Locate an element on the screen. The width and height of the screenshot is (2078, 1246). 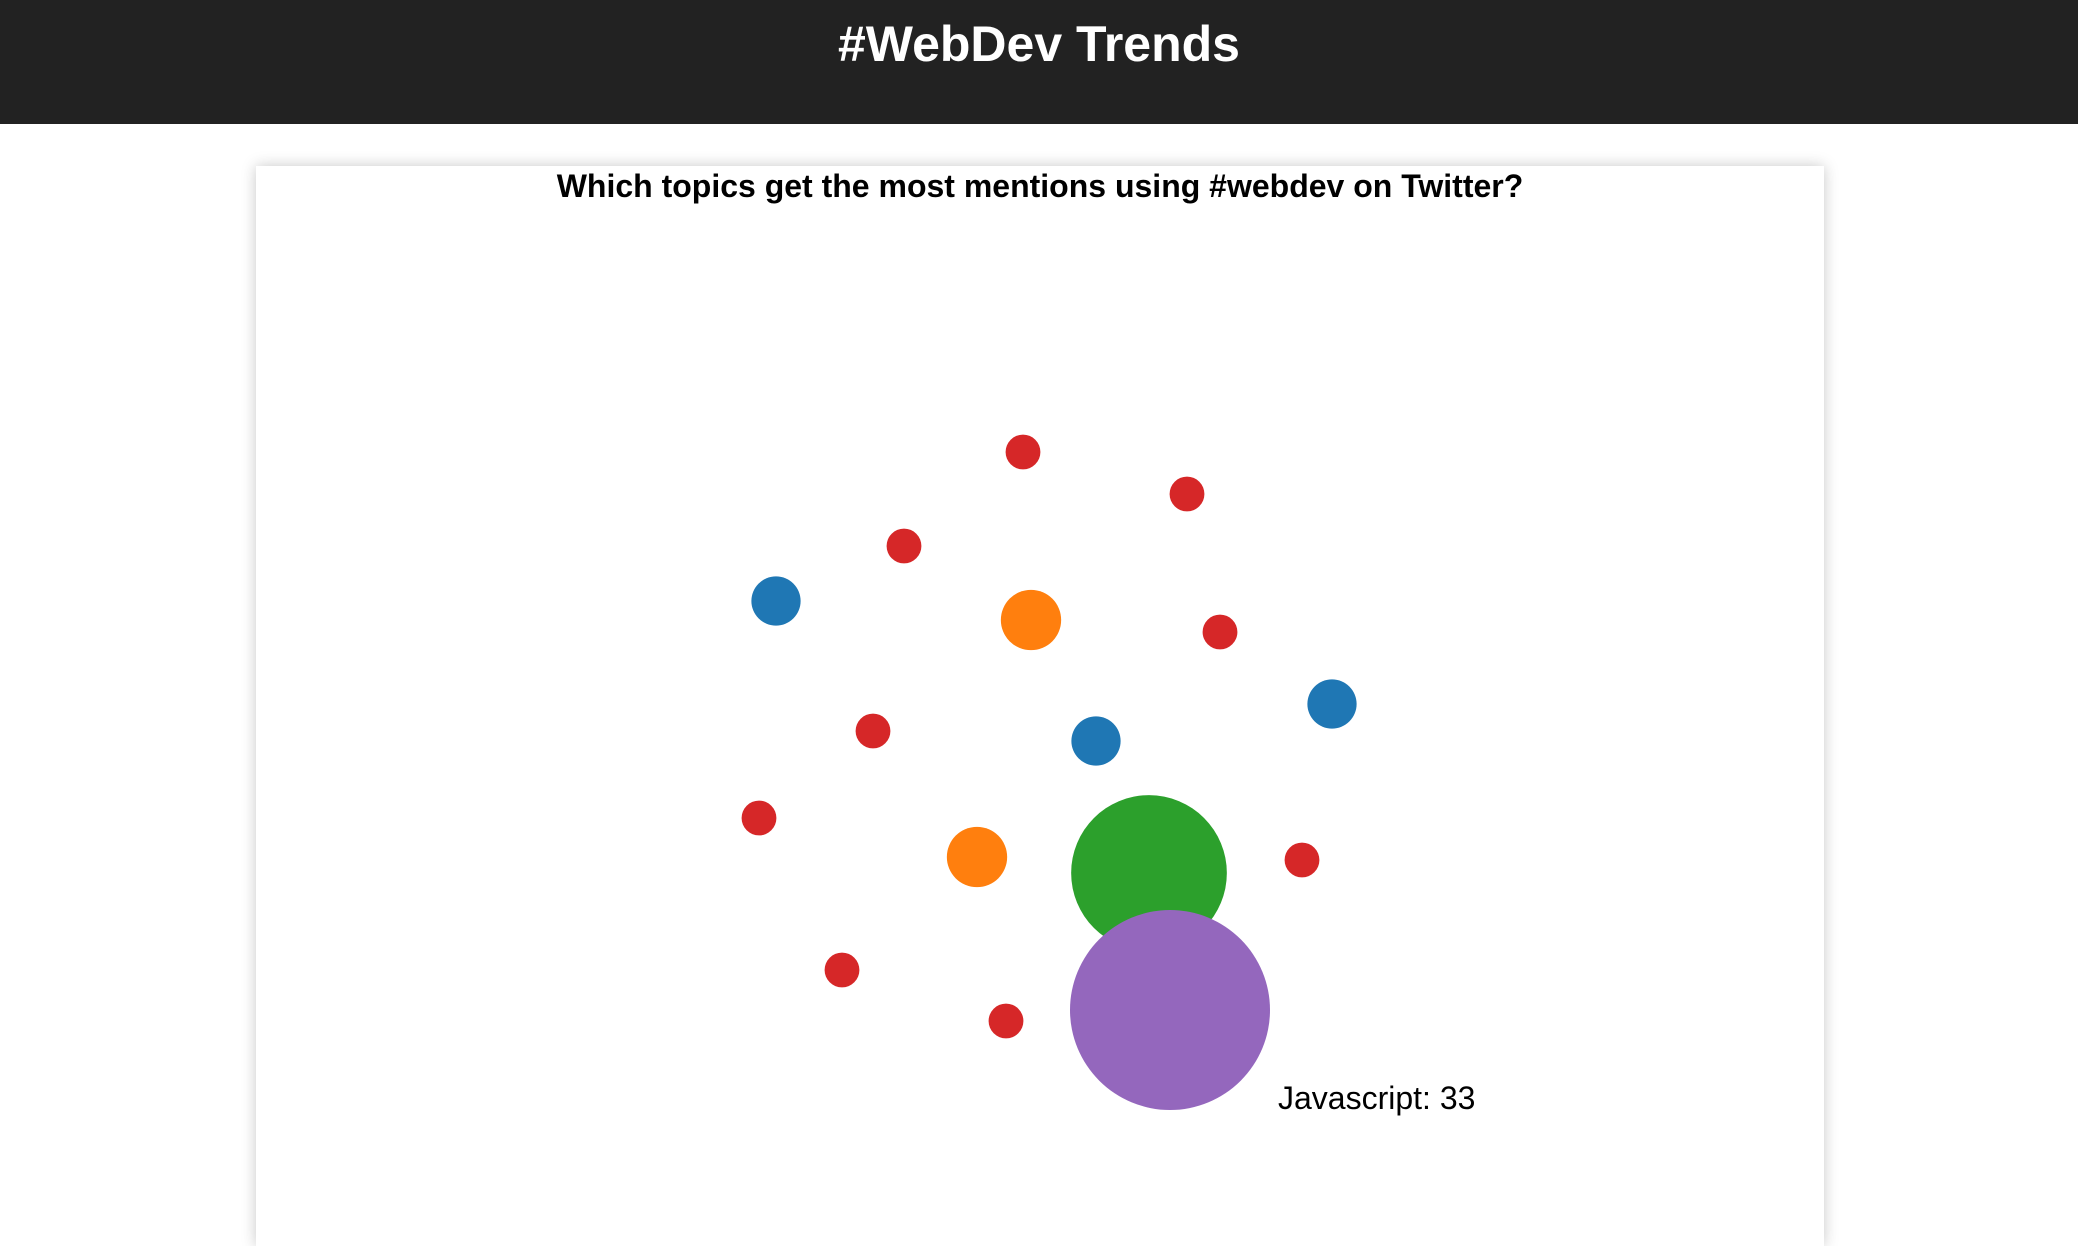
page-header: #WebDev Trends is located at coordinates (1039, 62).